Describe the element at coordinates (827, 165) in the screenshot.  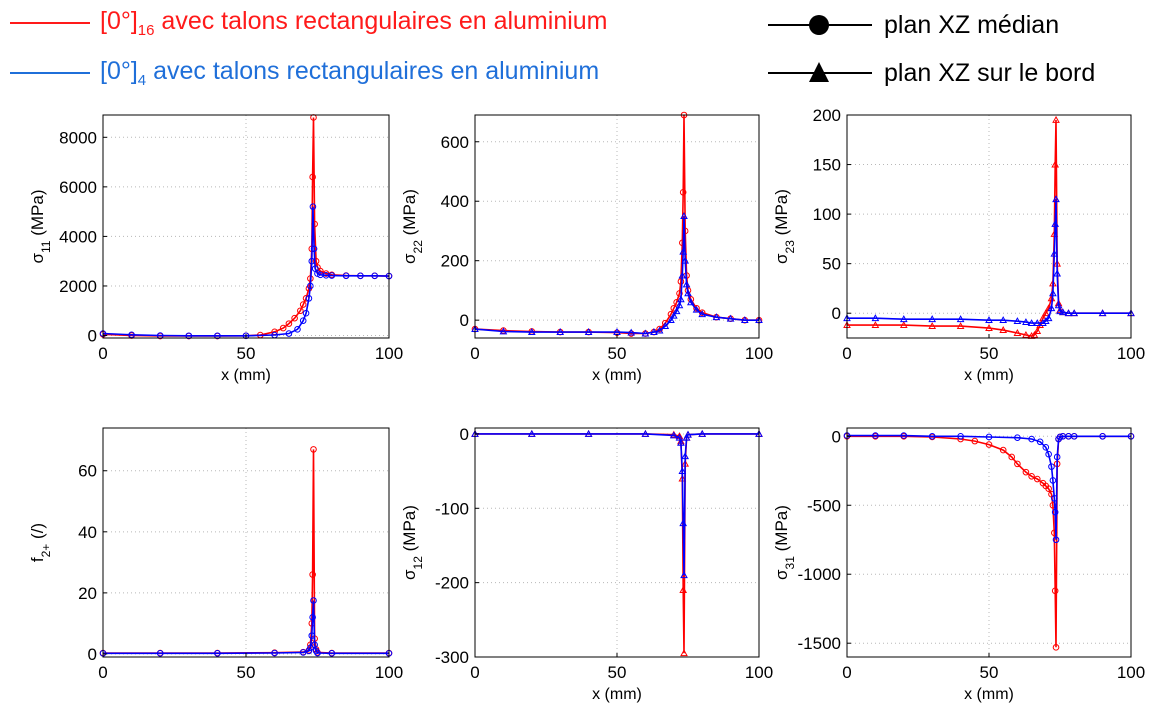
I see `y-tick-label: 150` at that location.